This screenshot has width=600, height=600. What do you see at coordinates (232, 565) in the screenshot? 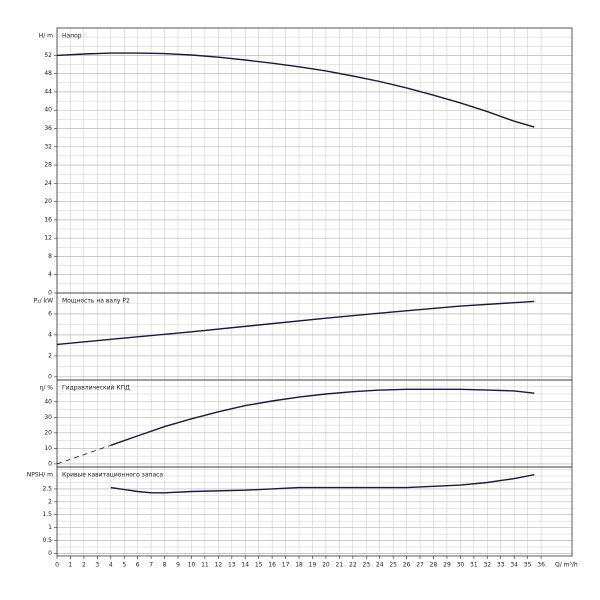
I see `x-tick-label: 13` at bounding box center [232, 565].